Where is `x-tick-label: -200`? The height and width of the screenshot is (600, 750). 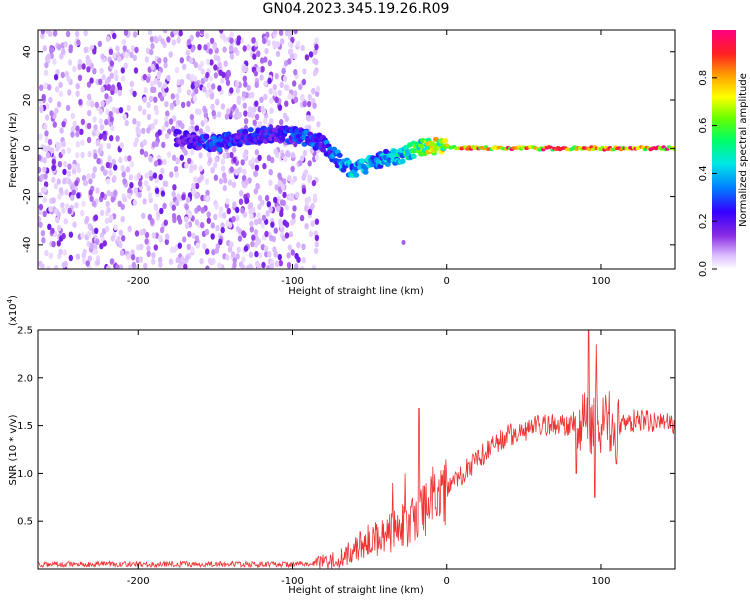 x-tick-label: -200 is located at coordinates (138, 581).